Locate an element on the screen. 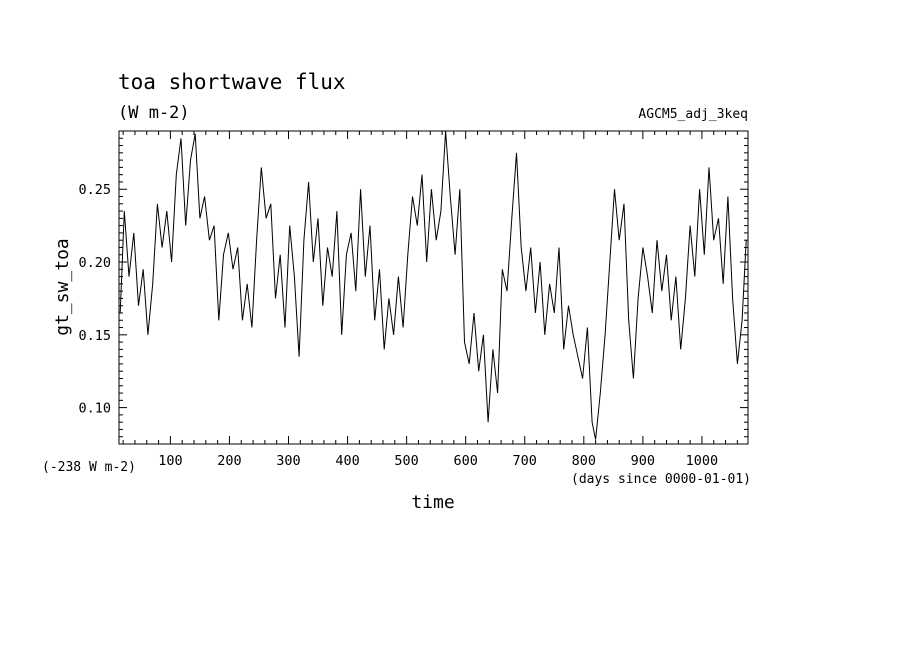  y-tick-label: 0.20 is located at coordinates (94, 263).